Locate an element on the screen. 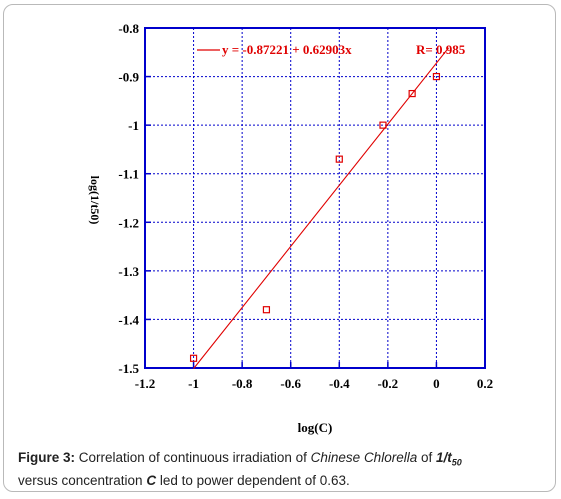 This screenshot has height=499, width=561. caption-t-sub: 50 is located at coordinates (456, 462).